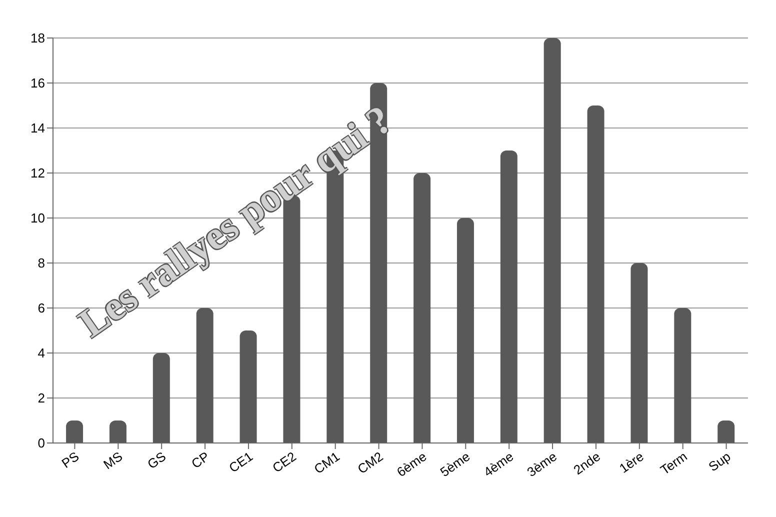 The width and height of the screenshot is (776, 517). I want to click on y-tick-label: 8, so click(41, 263).